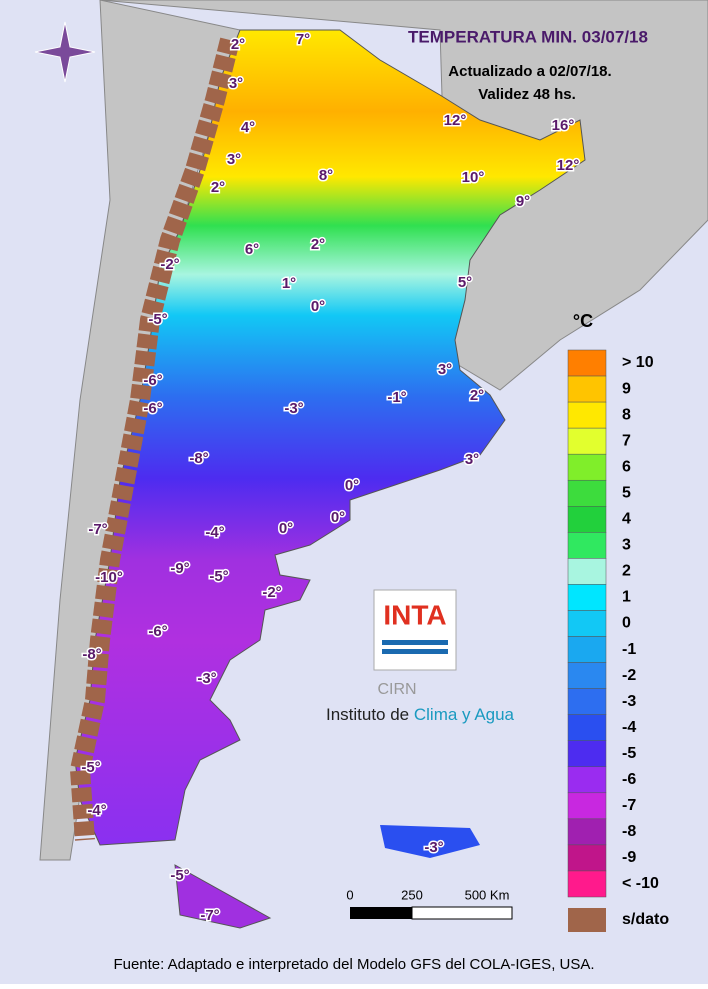 The image size is (708, 989). I want to click on updated: Actualizado a 02/07/18., so click(529, 71).